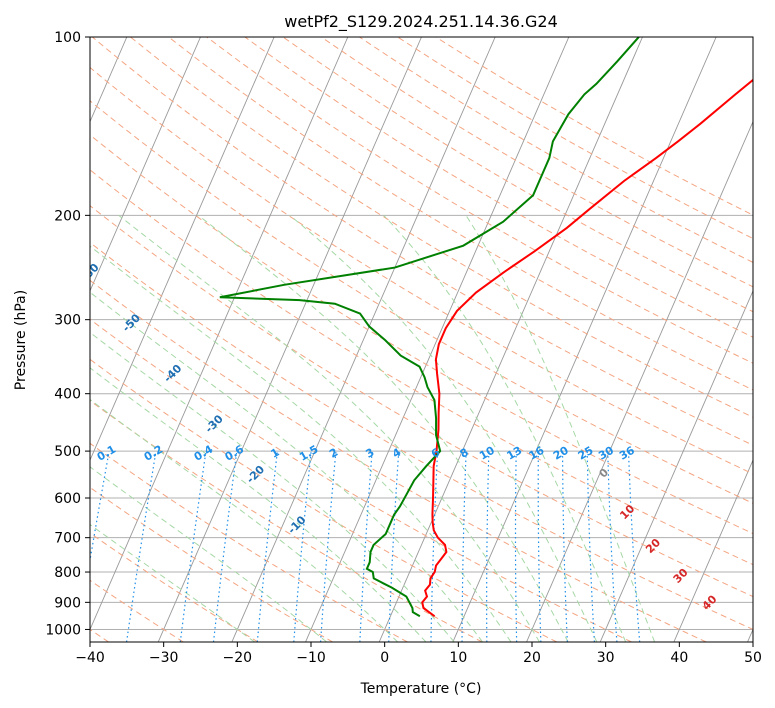 The width and height of the screenshot is (775, 708). Describe the element at coordinates (458, 658) in the screenshot. I see `x-tick-label: 10` at that location.